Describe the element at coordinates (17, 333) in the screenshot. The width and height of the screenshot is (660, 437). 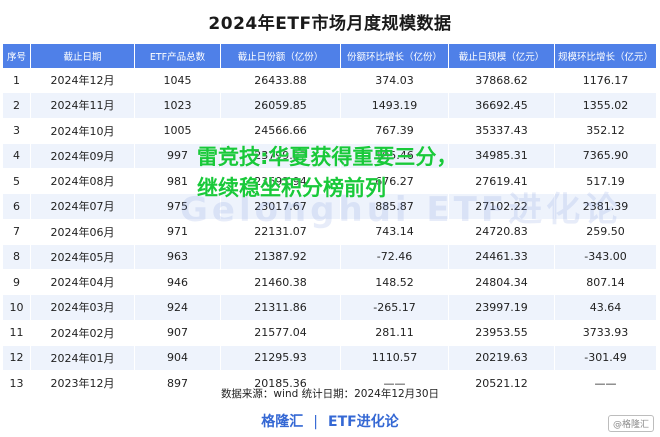
I see `cell-index: 11` at that location.